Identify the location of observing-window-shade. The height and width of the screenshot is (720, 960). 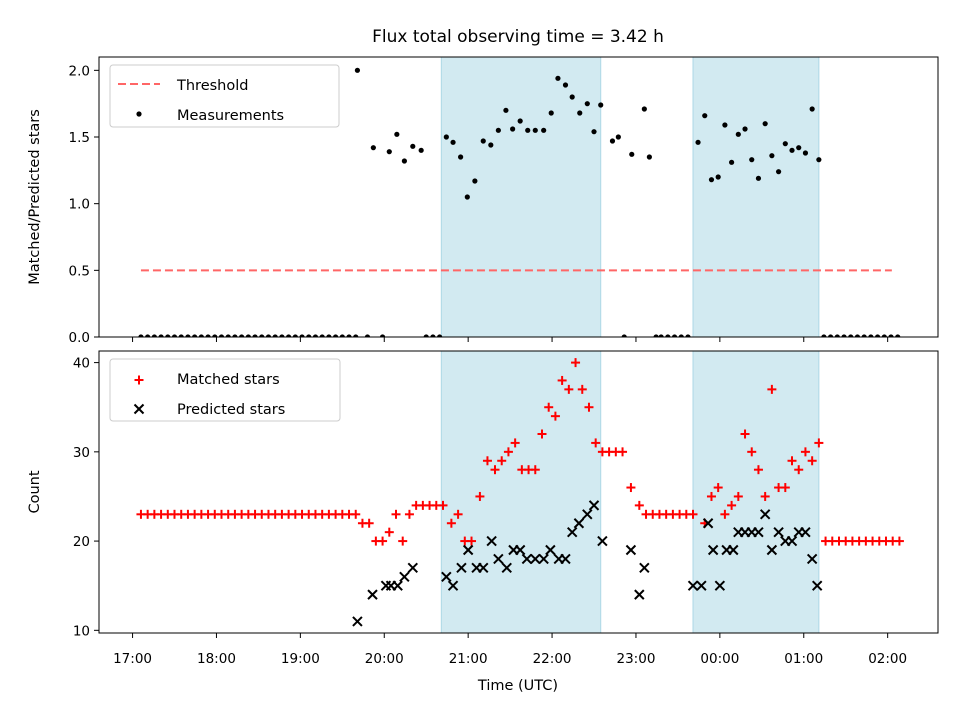
(756, 492).